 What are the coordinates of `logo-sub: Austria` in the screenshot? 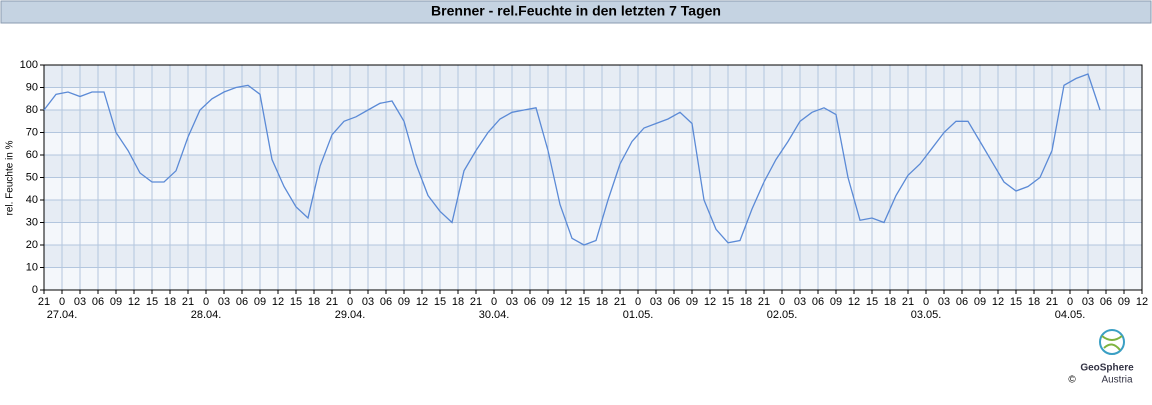 It's located at (1117, 380).